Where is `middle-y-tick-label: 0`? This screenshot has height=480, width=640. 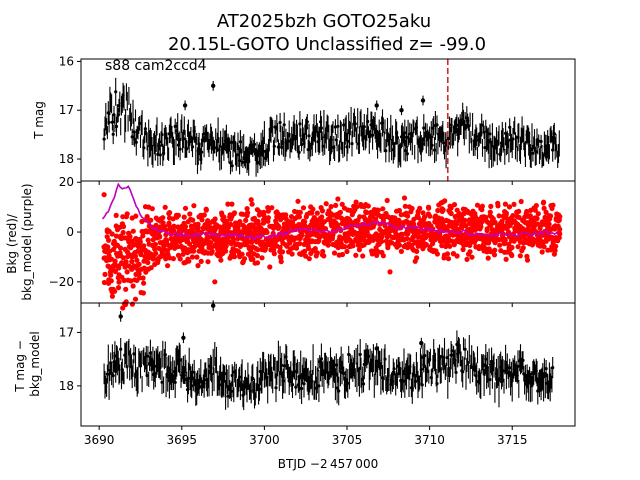 middle-y-tick-label: 0 is located at coordinates (70, 232).